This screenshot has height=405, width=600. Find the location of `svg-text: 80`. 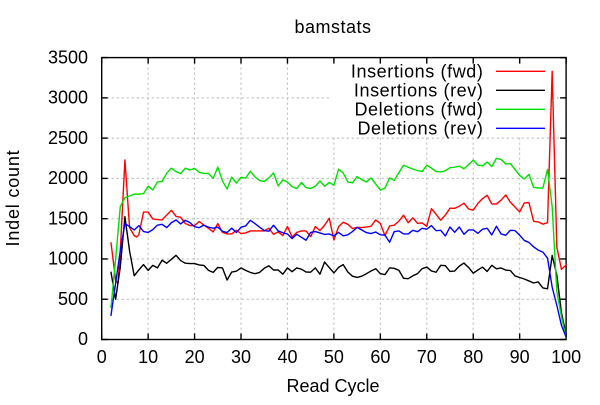

svg-text: 80 is located at coordinates (473, 357).